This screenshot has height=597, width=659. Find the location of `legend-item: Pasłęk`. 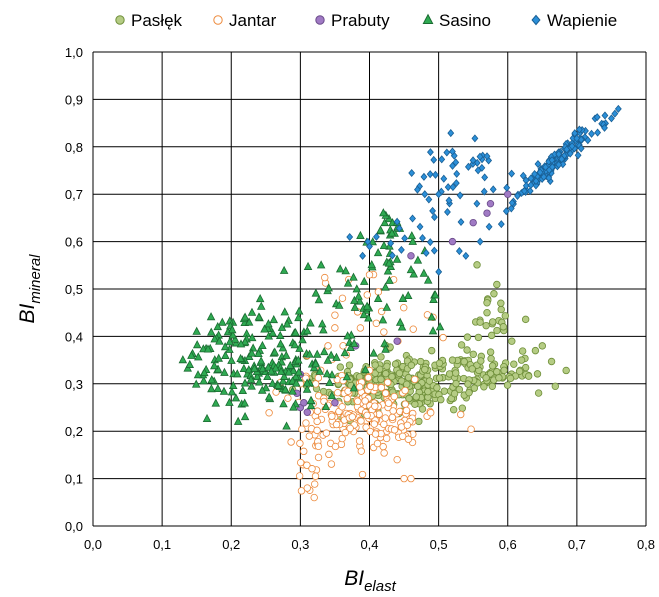

legend-item: Pasłęk is located at coordinates (149, 20).